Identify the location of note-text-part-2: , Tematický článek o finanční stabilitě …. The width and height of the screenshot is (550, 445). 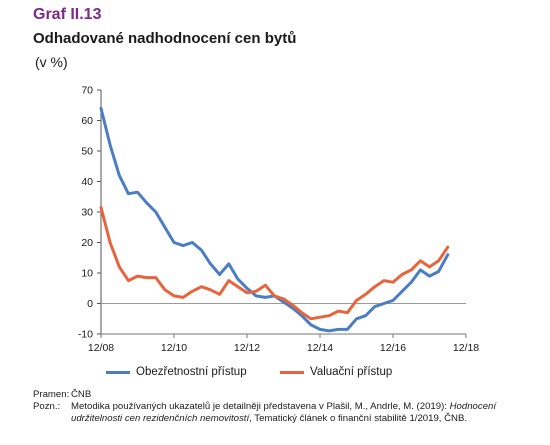
(358, 418).